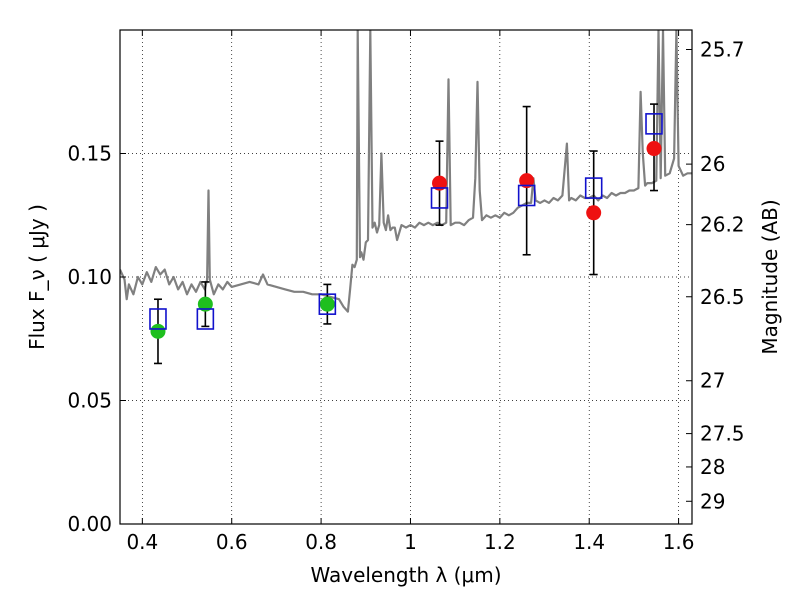  What do you see at coordinates (722, 297) in the screenshot?
I see `right-tick-label: 26.5` at bounding box center [722, 297].